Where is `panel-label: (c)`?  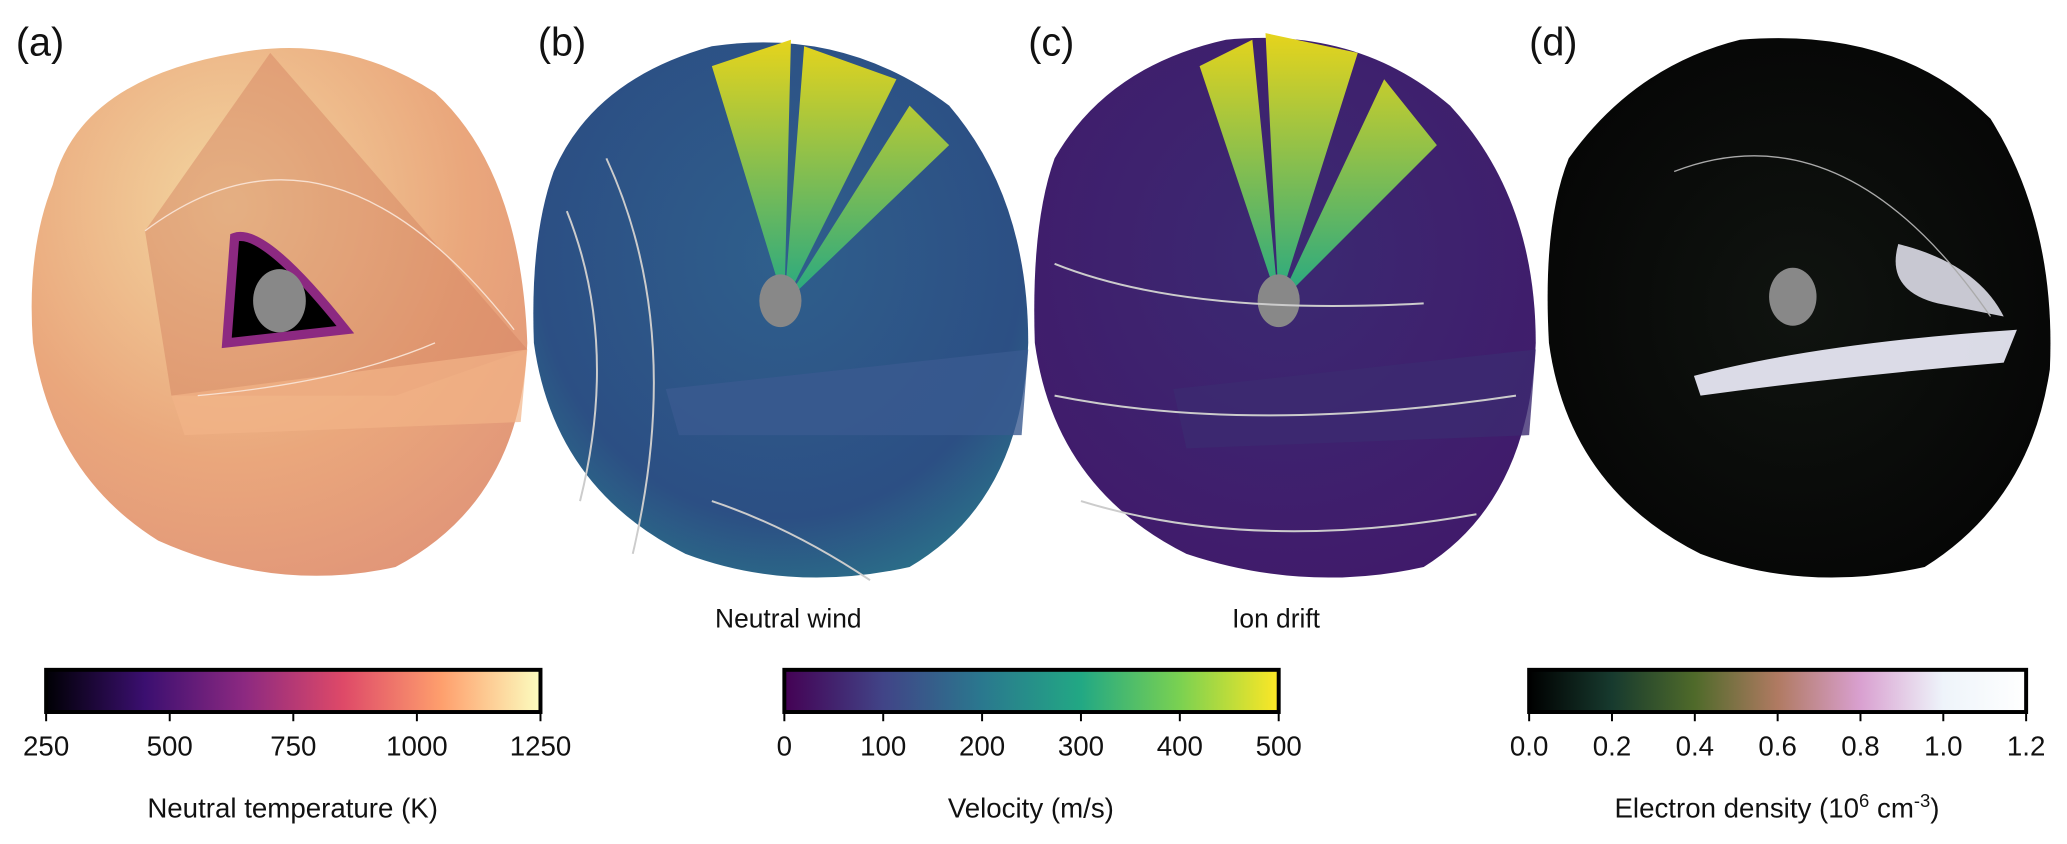
panel-label: (c) is located at coordinates (1051, 43).